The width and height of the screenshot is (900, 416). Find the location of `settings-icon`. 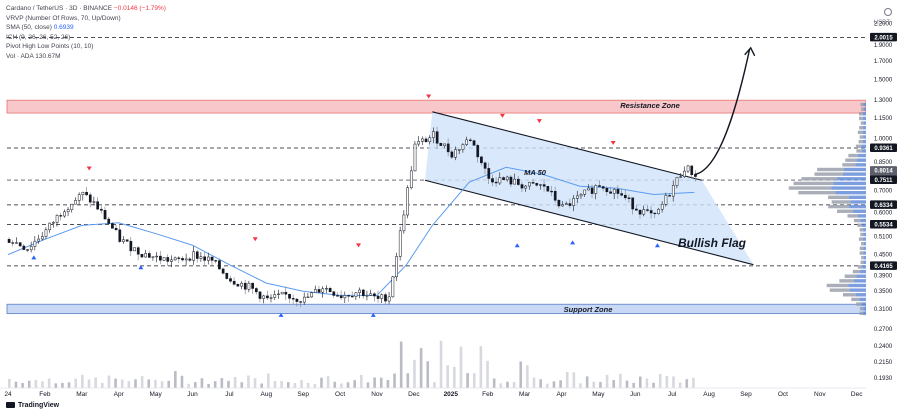

settings-icon is located at coordinates (888, 12).